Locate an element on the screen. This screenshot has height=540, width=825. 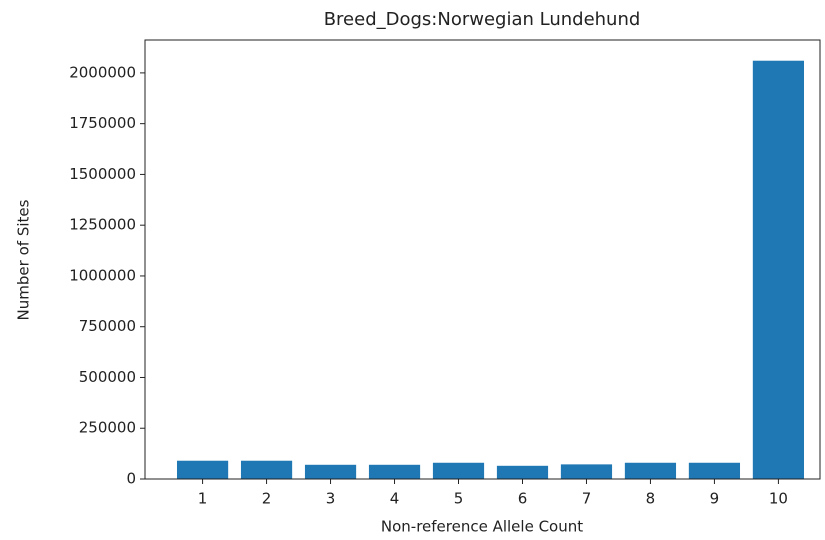
x-tick-label: 10 is located at coordinates (778, 499).